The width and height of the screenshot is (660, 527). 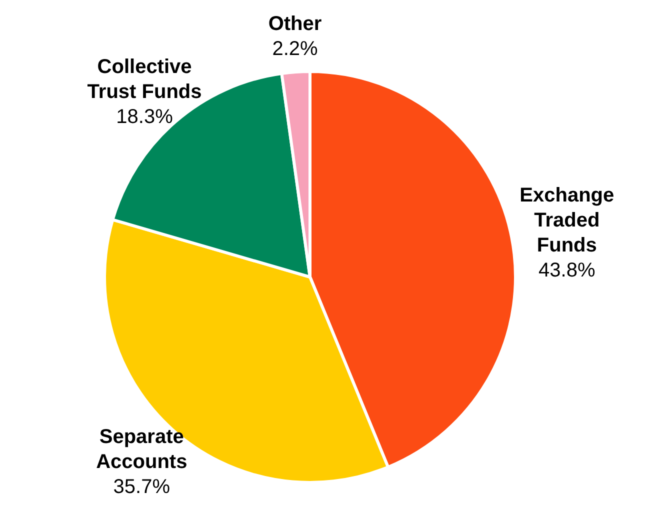 What do you see at coordinates (141, 487) in the screenshot?
I see `data-label: 35.7%` at bounding box center [141, 487].